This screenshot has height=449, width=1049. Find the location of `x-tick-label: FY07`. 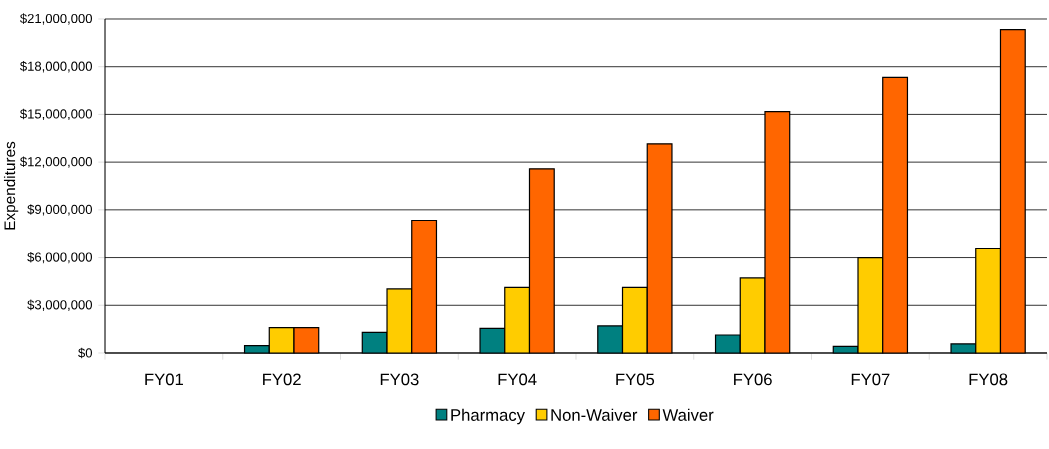

x-tick-label: FY07 is located at coordinates (870, 379).